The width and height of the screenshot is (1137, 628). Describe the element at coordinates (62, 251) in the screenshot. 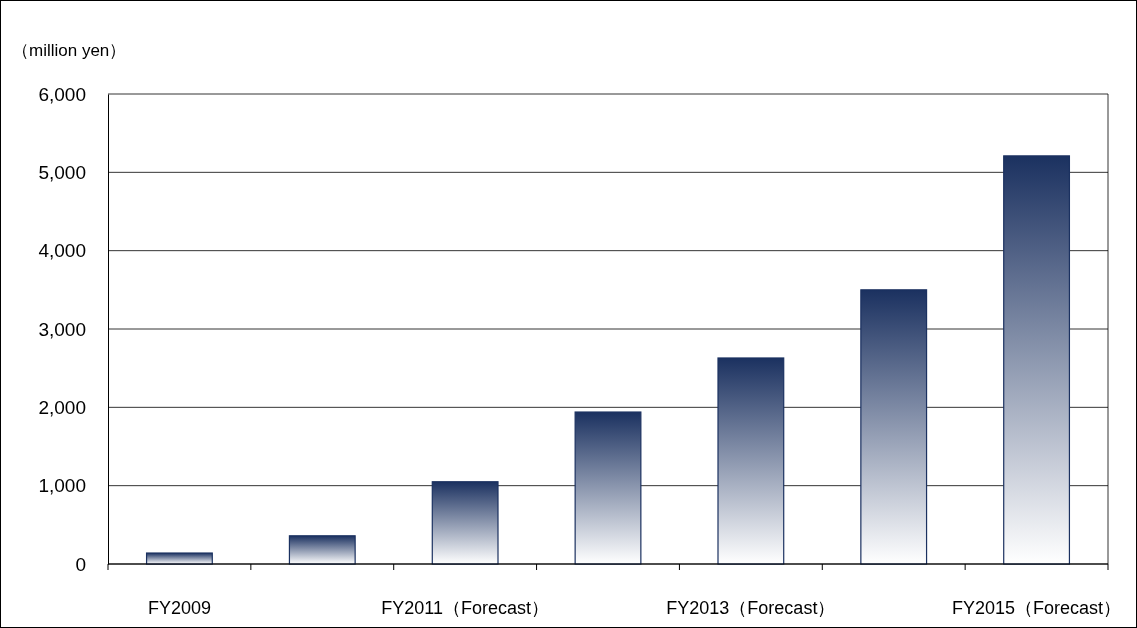

I see `y-tick-label: 4,000` at that location.